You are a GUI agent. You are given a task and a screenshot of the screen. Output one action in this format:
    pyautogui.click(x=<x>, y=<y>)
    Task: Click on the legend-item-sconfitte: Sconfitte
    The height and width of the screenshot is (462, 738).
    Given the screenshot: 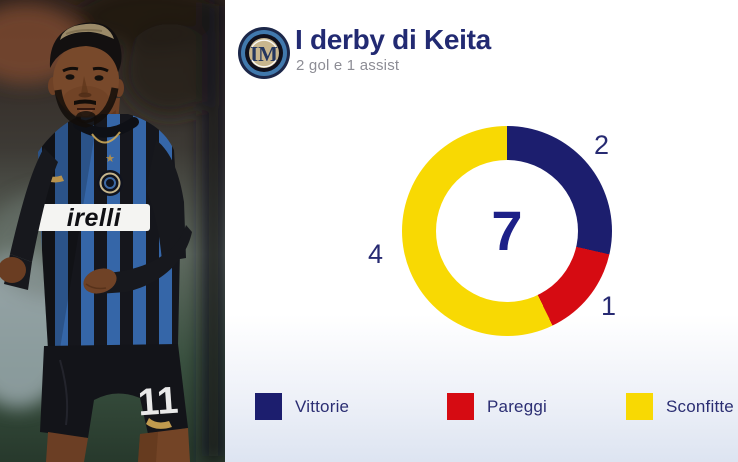 What is the action you would take?
    pyautogui.click(x=680, y=406)
    